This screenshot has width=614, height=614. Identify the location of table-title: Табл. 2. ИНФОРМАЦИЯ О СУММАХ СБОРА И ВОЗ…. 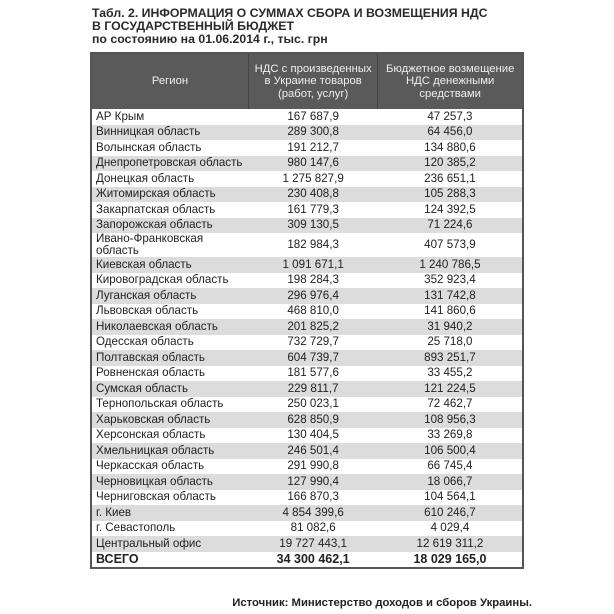
(289, 26).